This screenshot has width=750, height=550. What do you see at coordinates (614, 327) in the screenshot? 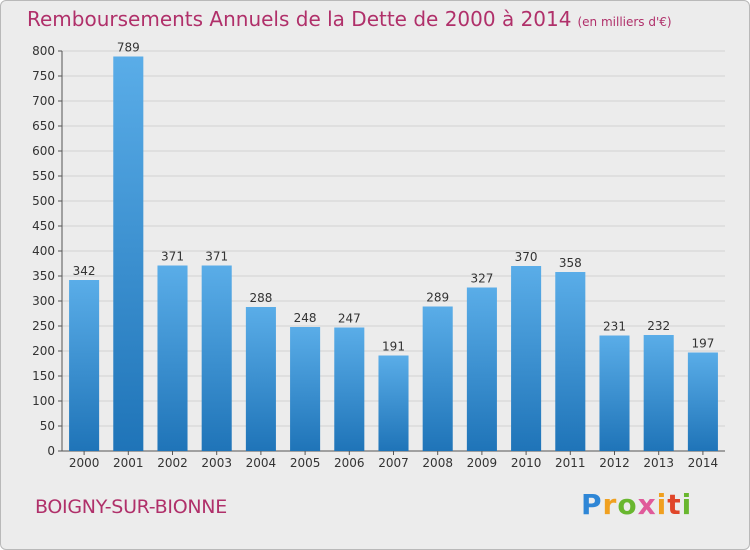
I see `bar-value-label: 231` at bounding box center [614, 327].